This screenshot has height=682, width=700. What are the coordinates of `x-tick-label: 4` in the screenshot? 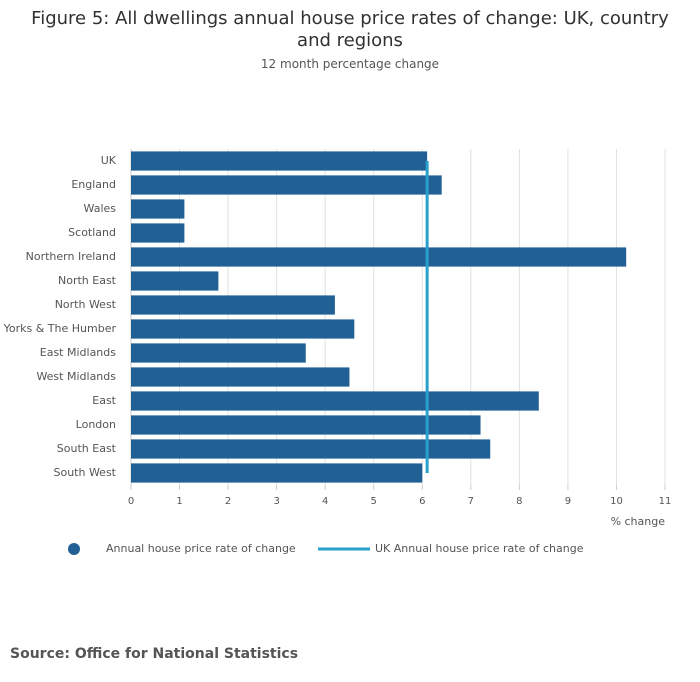 It's located at (325, 501).